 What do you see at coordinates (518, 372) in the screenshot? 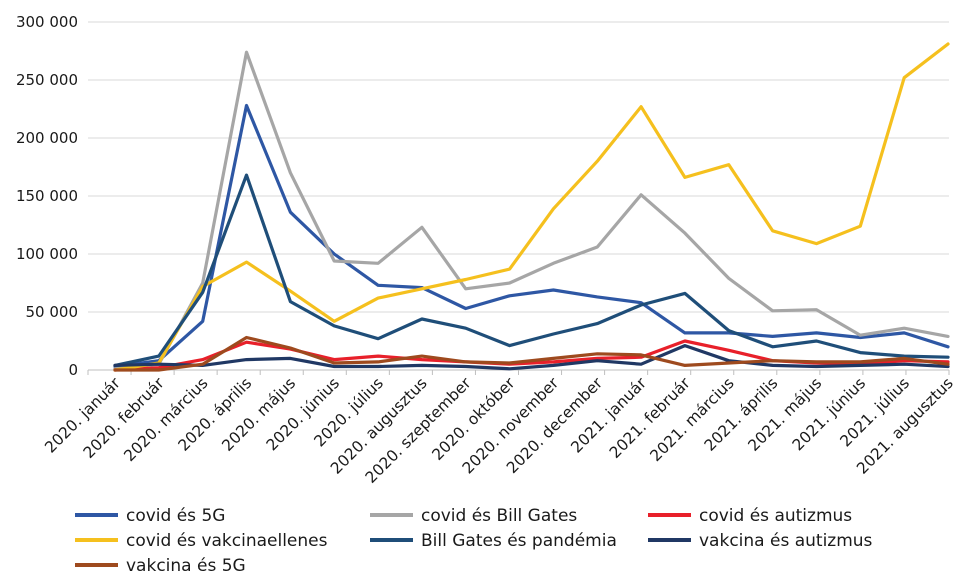
I see `x-axis` at bounding box center [518, 372].